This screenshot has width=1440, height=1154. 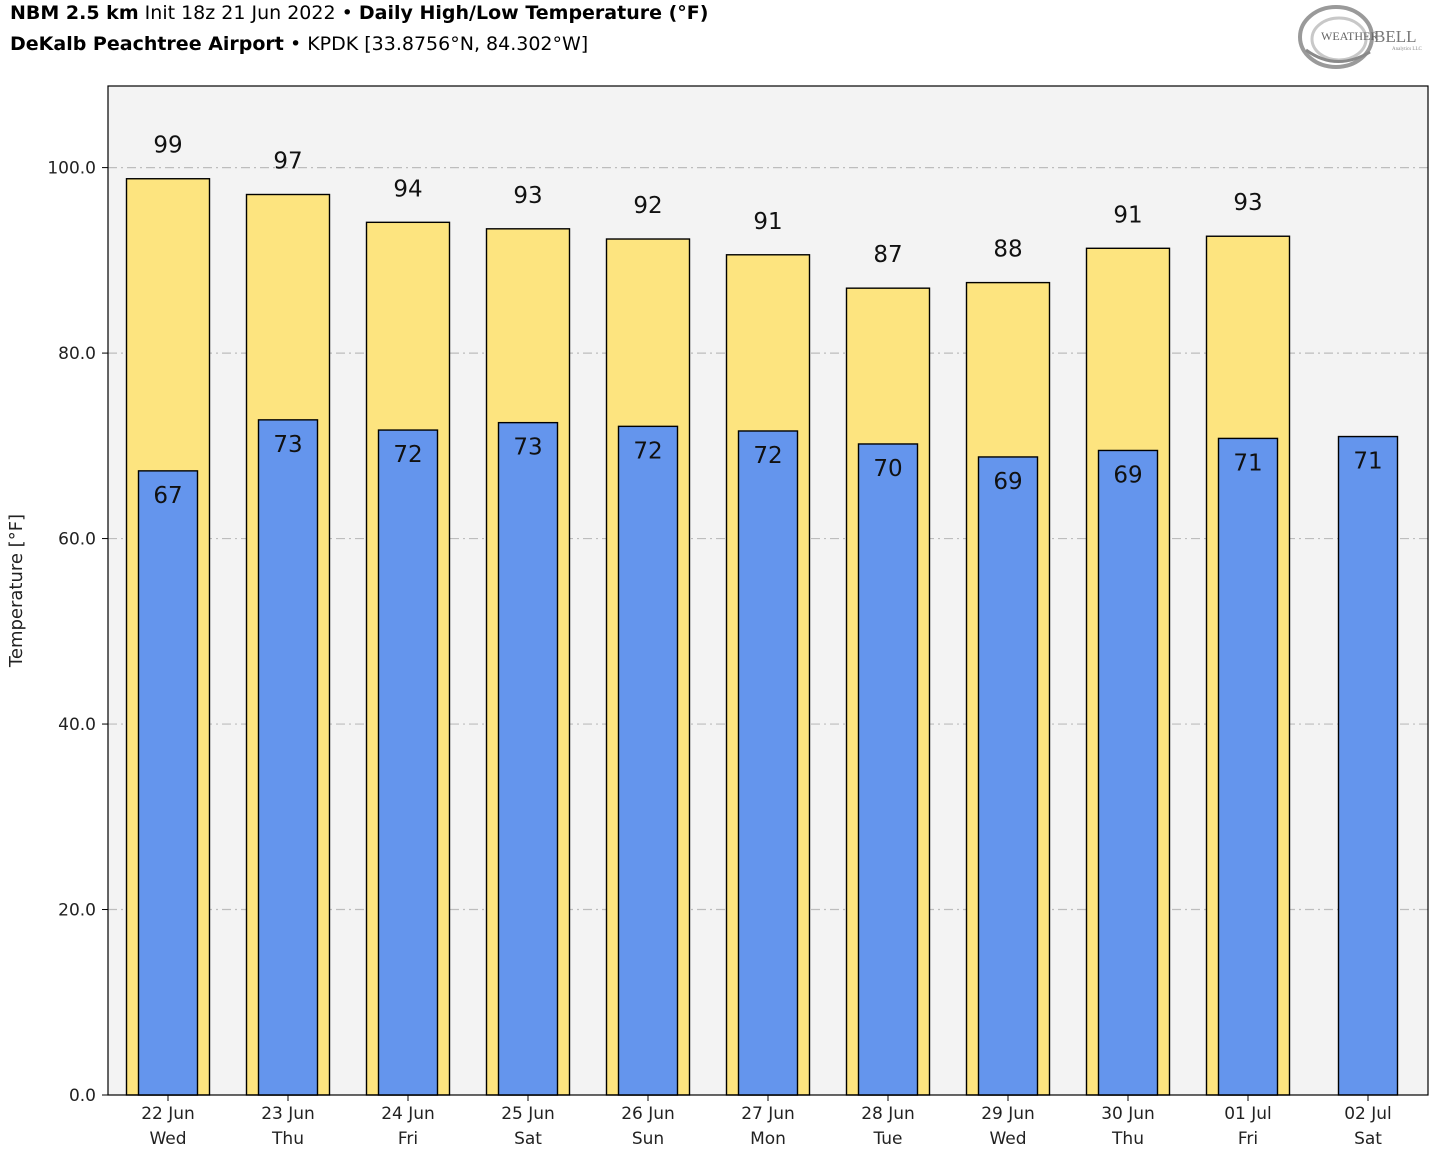 What do you see at coordinates (528, 1114) in the screenshot?
I see `x-tick-label-date: 25 Jun` at bounding box center [528, 1114].